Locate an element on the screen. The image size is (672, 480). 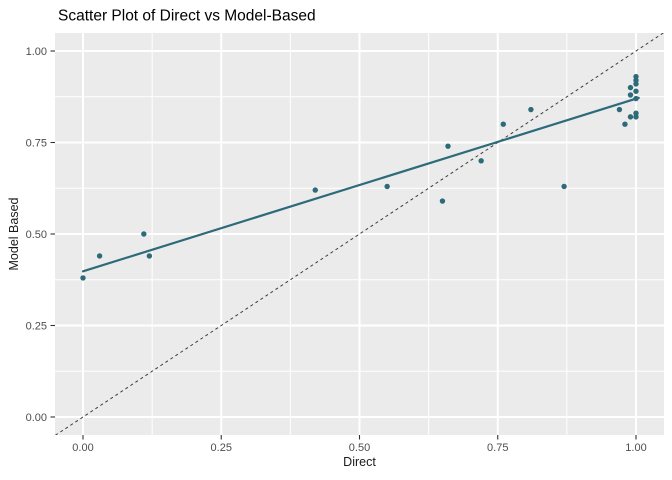
x-tick-label: 0.25 is located at coordinates (221, 448).